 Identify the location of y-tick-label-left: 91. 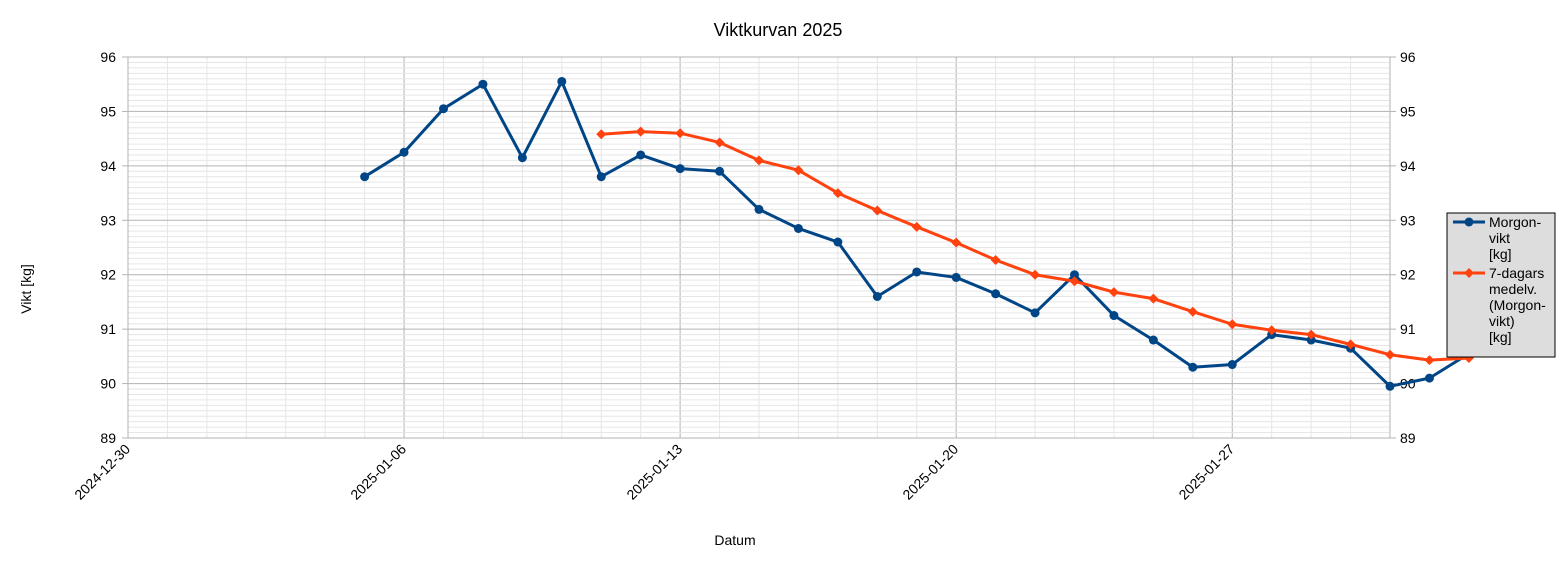
(108, 329).